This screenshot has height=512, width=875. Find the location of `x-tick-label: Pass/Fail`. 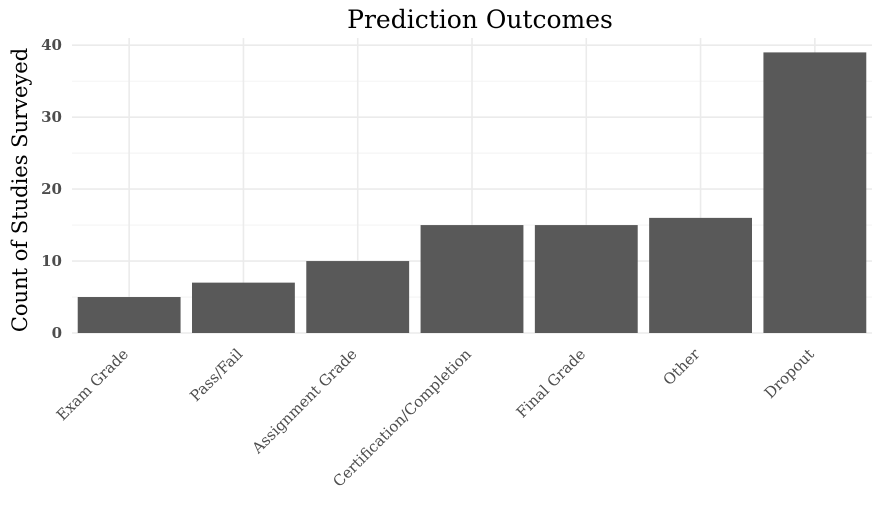

x-tick-label: Pass/Fail is located at coordinates (216, 375).